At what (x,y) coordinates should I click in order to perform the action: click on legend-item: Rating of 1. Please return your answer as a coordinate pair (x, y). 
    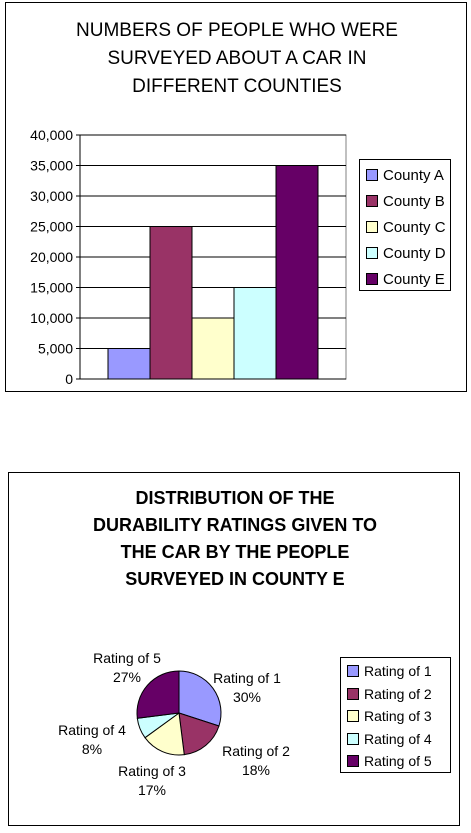
    Looking at the image, I should click on (389, 671).